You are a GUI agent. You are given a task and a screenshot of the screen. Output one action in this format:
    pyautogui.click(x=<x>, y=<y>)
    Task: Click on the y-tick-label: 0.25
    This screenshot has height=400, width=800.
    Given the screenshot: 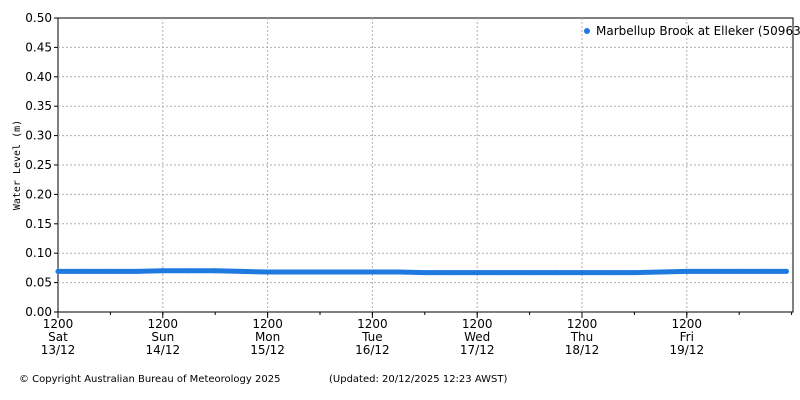 What is the action you would take?
    pyautogui.click(x=38, y=165)
    